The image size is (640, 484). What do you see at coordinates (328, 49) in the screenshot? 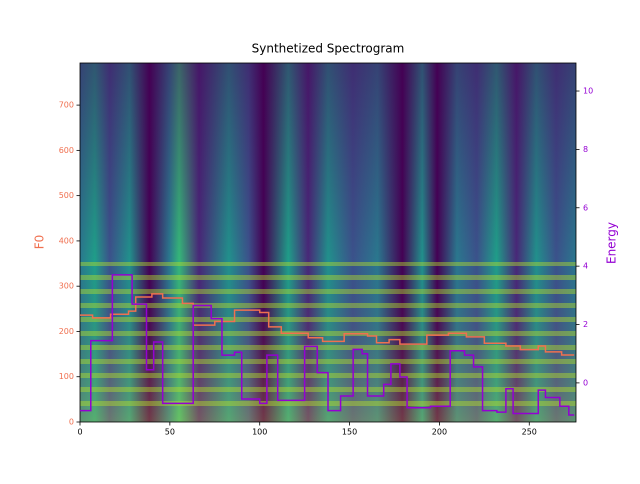
I see `chart-title: Synthetized Spectrogram` at bounding box center [328, 49].